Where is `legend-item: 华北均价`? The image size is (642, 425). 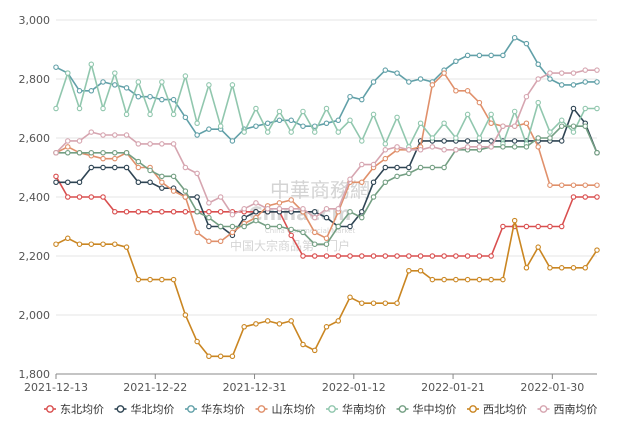
legend-item: 华北均价 is located at coordinates (144, 409).